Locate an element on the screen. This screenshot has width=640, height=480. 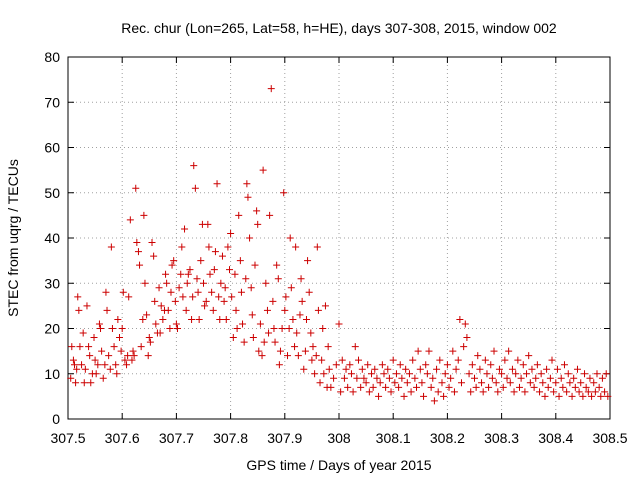
x-tick-label: 307.6 is located at coordinates (122, 438).